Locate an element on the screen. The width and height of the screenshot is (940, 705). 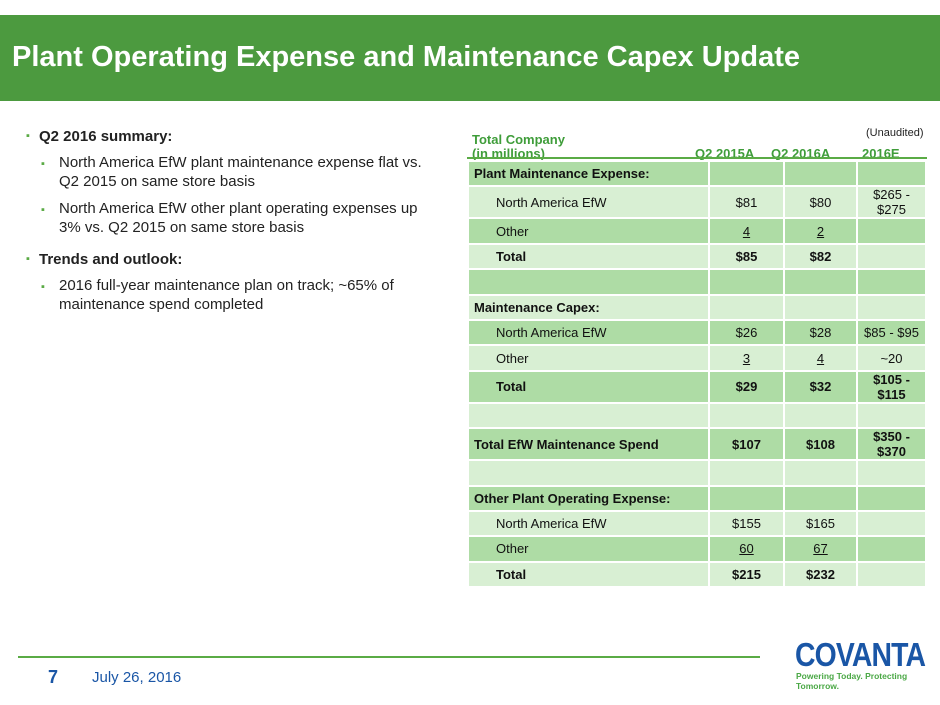
cell-text: 67 is located at coordinates (820, 549).